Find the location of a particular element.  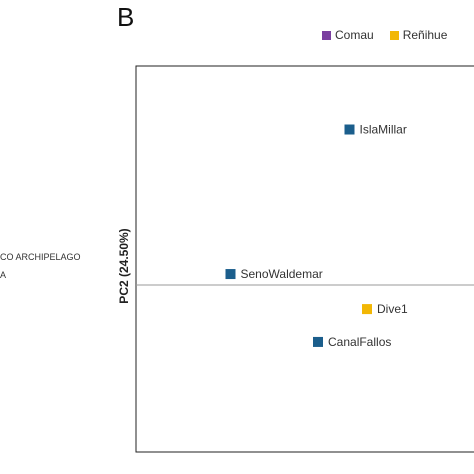

legend-label-renihue: Reñihue is located at coordinates (425, 35).